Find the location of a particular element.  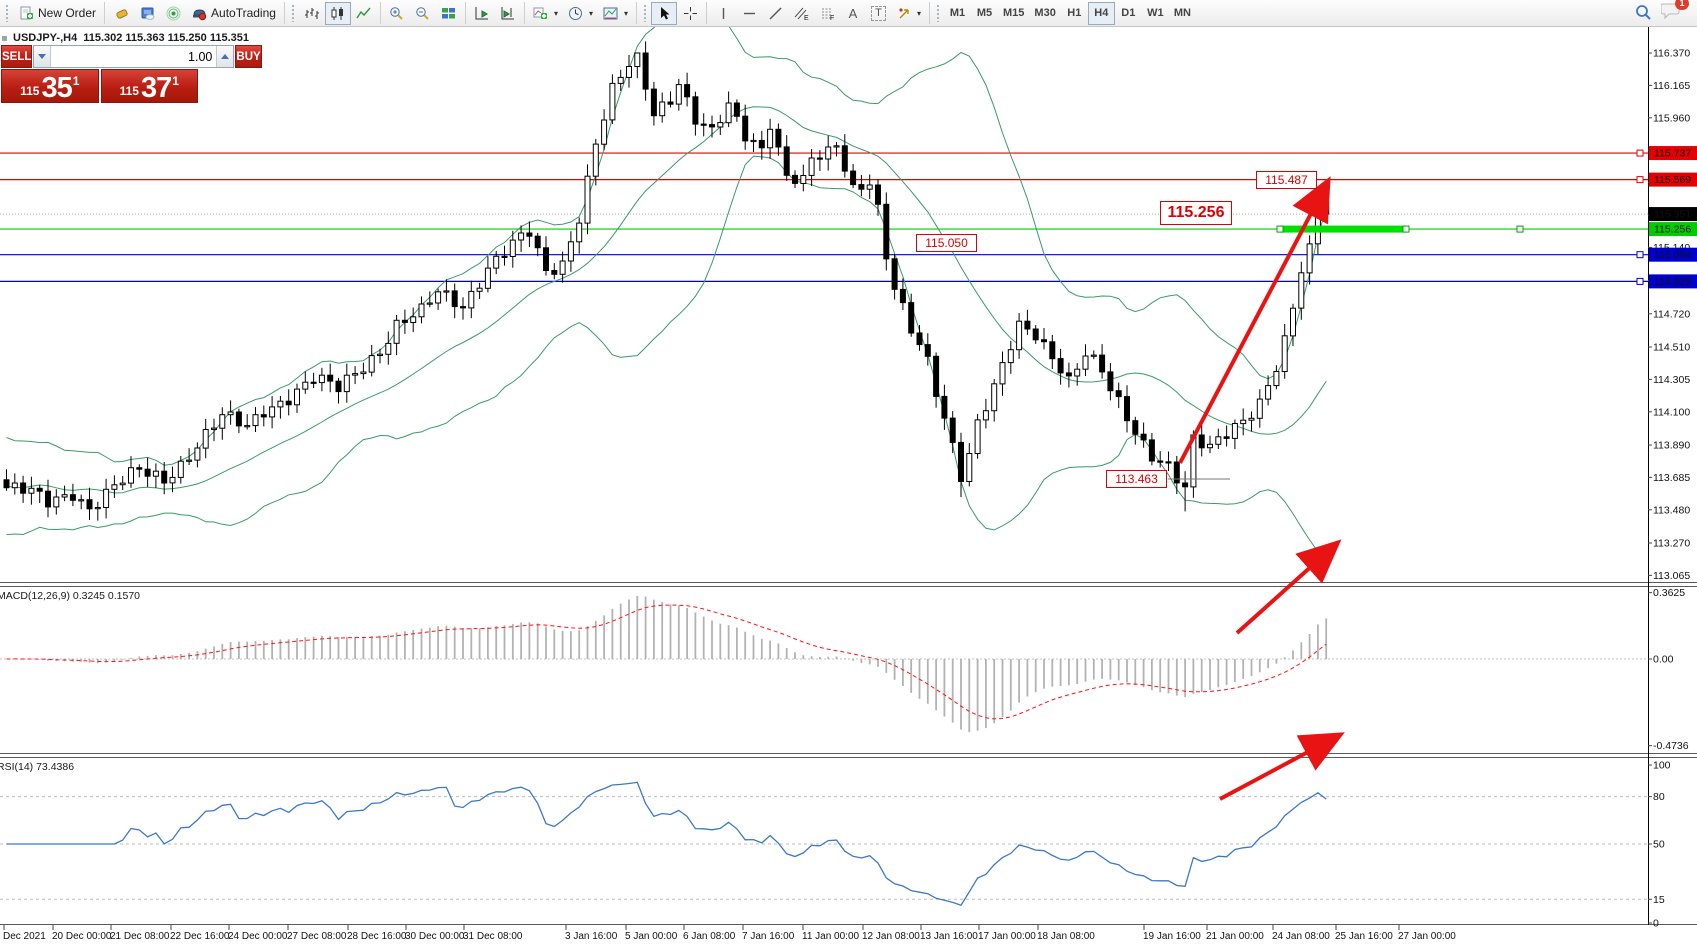

sell-price-display: 115 35 1 is located at coordinates (50, 86).